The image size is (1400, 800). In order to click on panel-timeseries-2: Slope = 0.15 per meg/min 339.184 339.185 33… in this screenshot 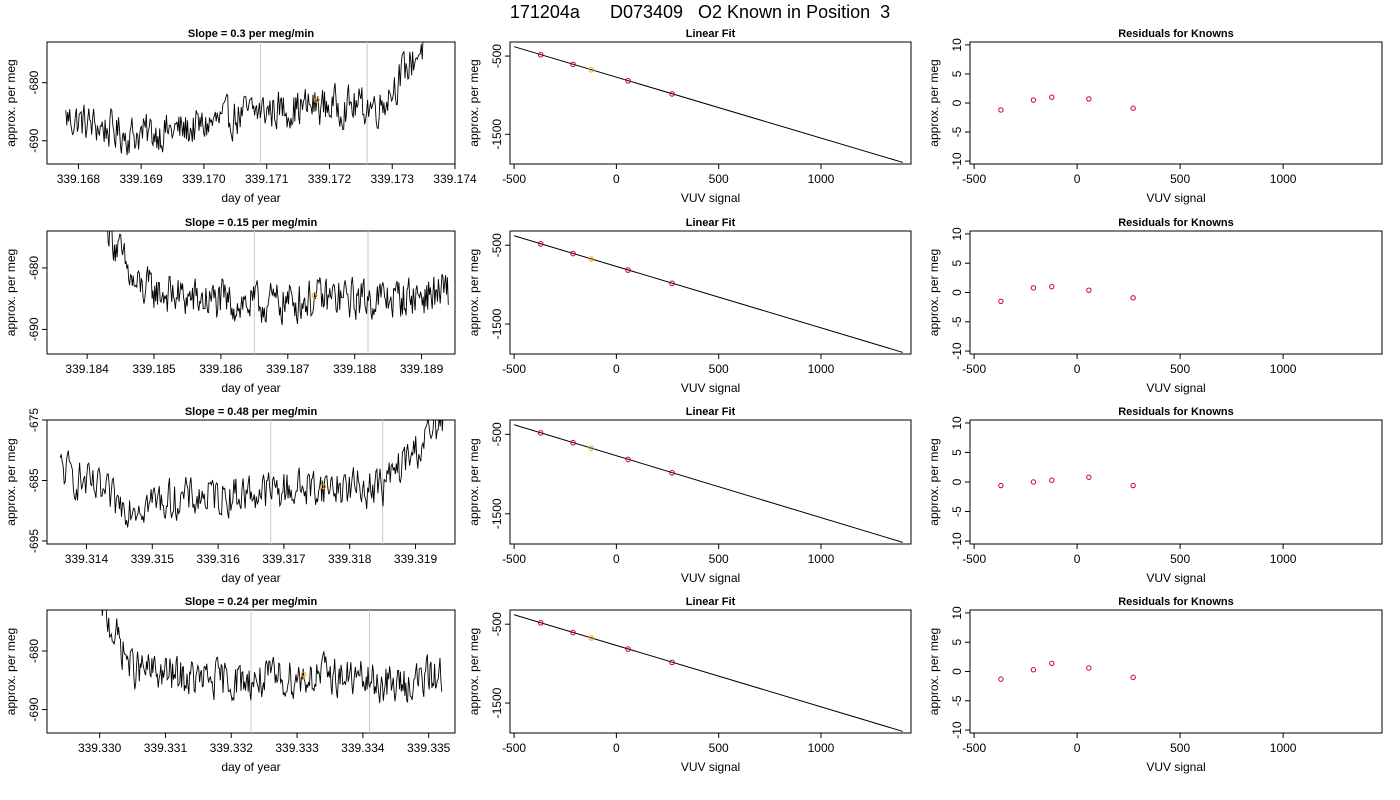, I will do `click(230, 306)`.